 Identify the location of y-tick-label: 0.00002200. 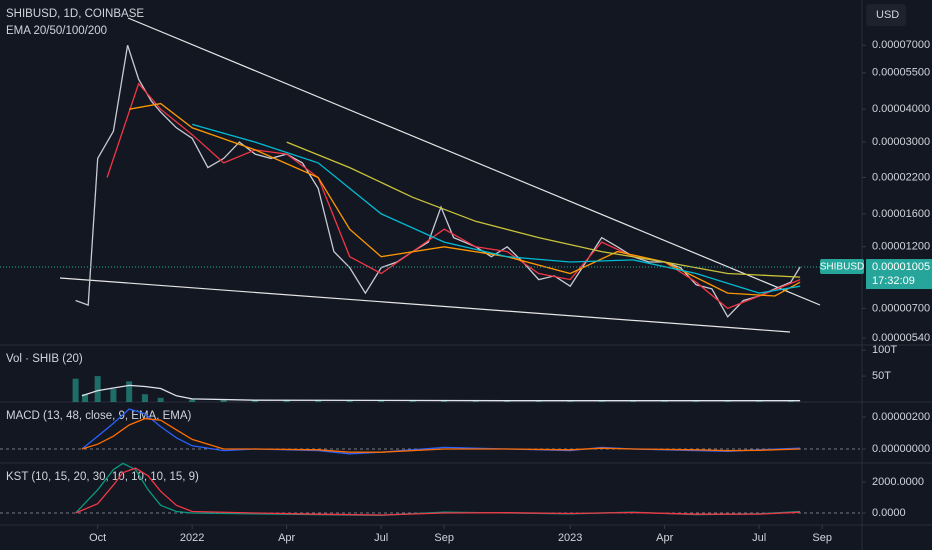
(901, 177).